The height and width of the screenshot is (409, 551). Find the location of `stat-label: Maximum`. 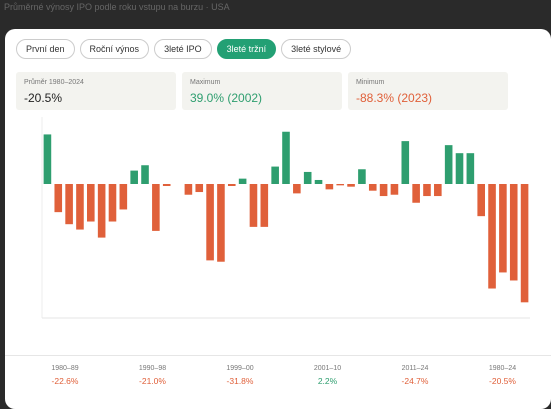

stat-label: Maximum is located at coordinates (205, 82).